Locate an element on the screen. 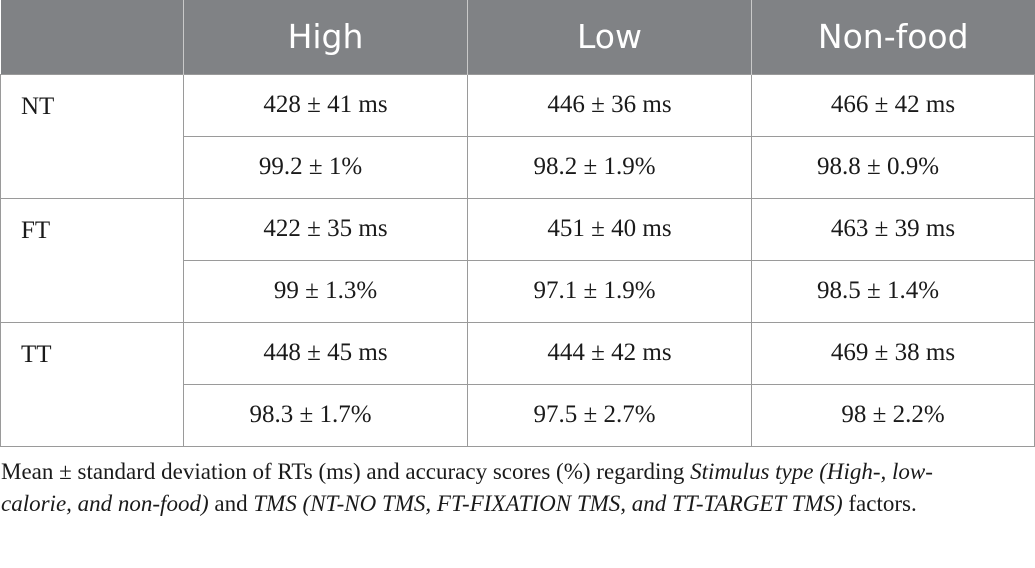 This screenshot has height=568, width=1035. table-row: 98.3 ± 1.7% 97.5 ± 2.7% 98 ± 2.2% is located at coordinates (518, 415).